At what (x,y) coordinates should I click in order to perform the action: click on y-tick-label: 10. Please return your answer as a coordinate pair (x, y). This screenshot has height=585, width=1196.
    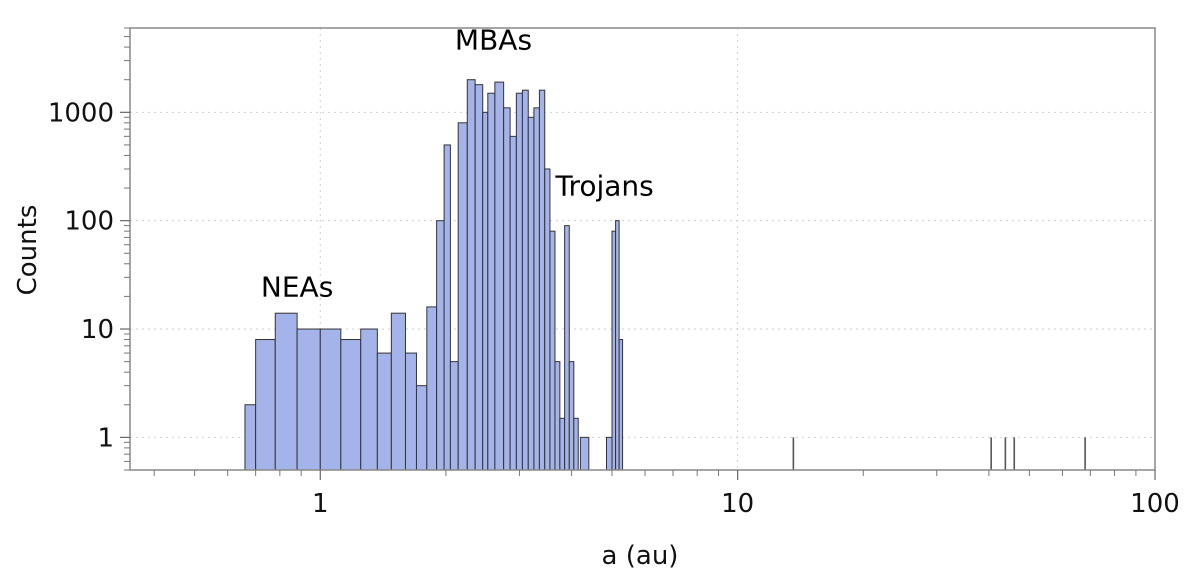
    Looking at the image, I should click on (97, 330).